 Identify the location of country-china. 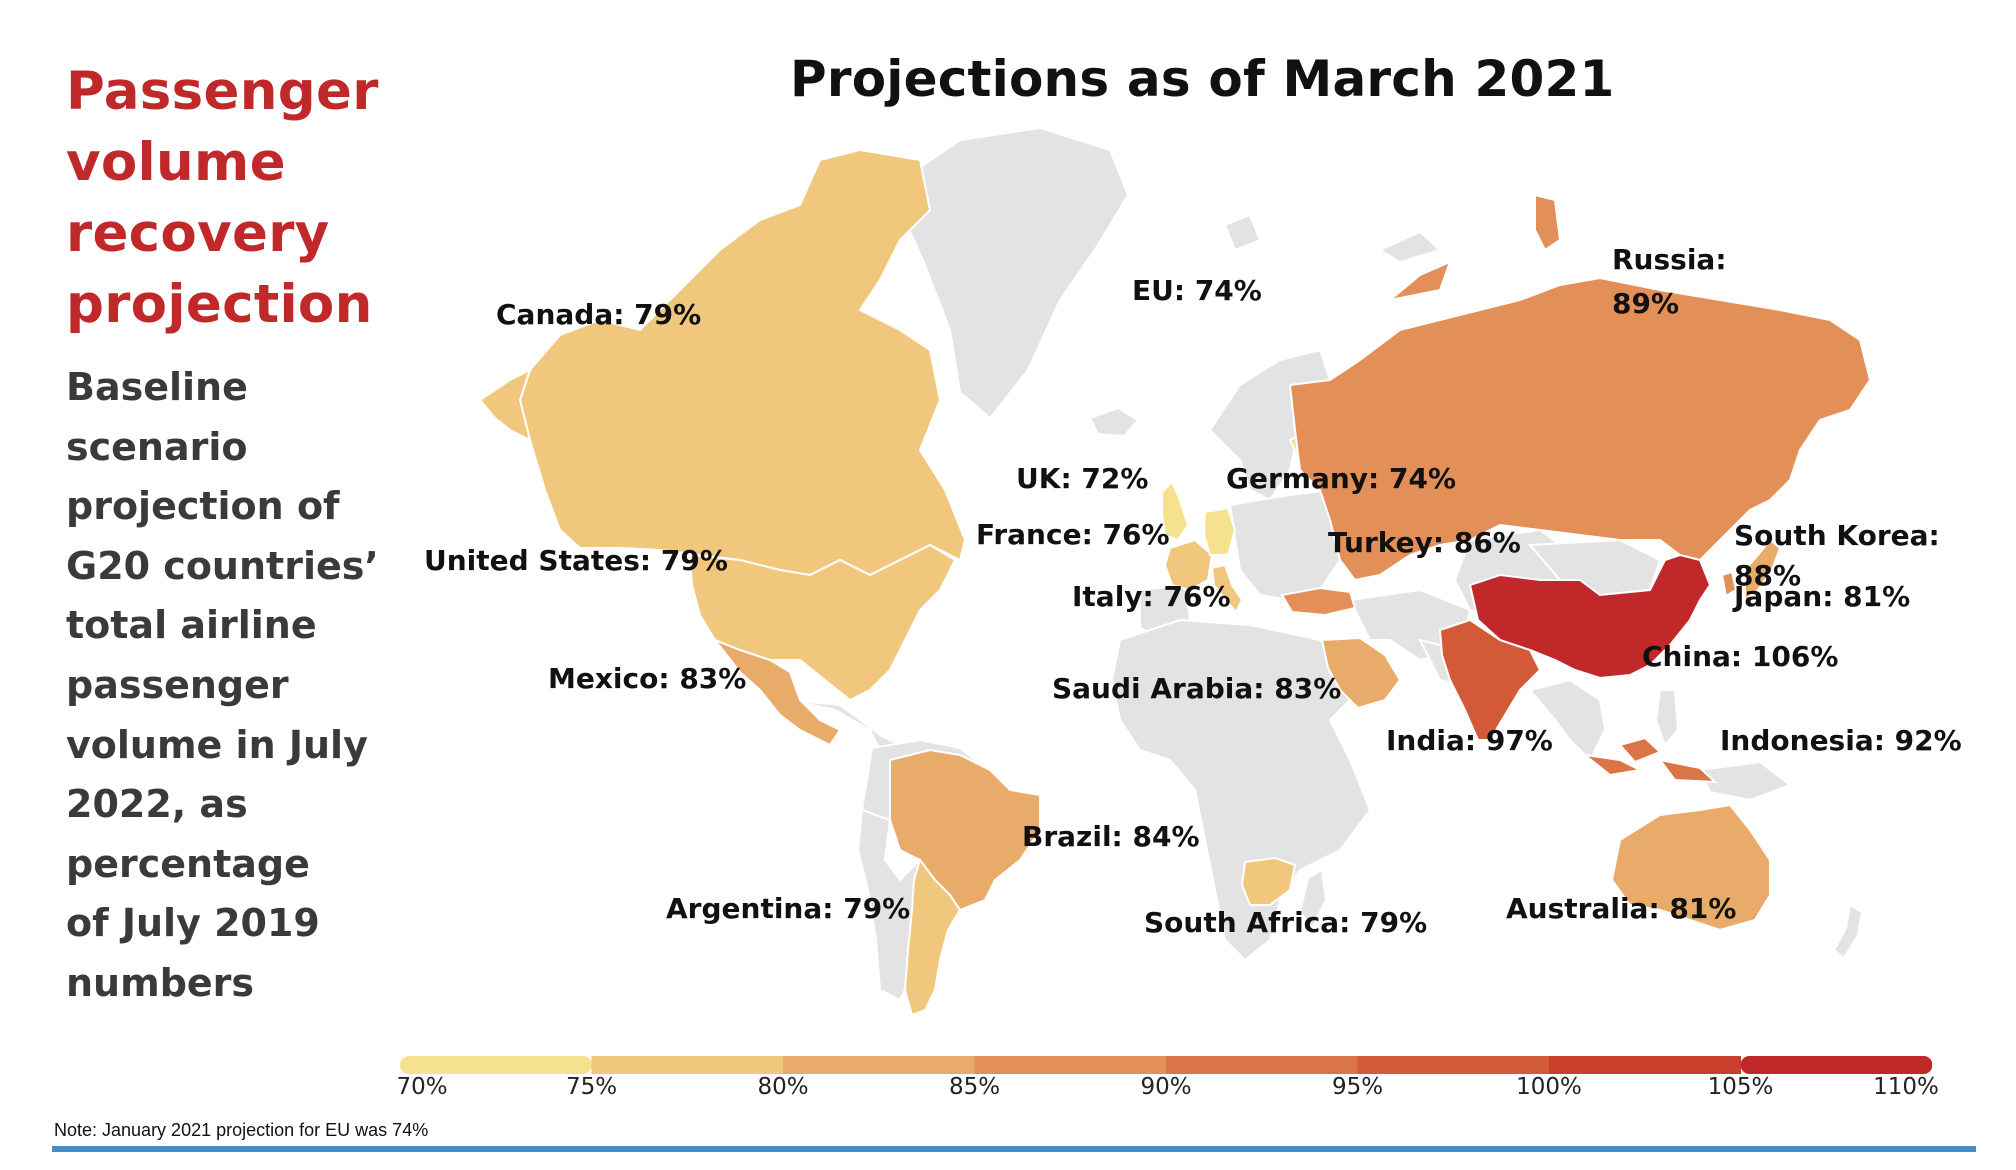
(1590, 616).